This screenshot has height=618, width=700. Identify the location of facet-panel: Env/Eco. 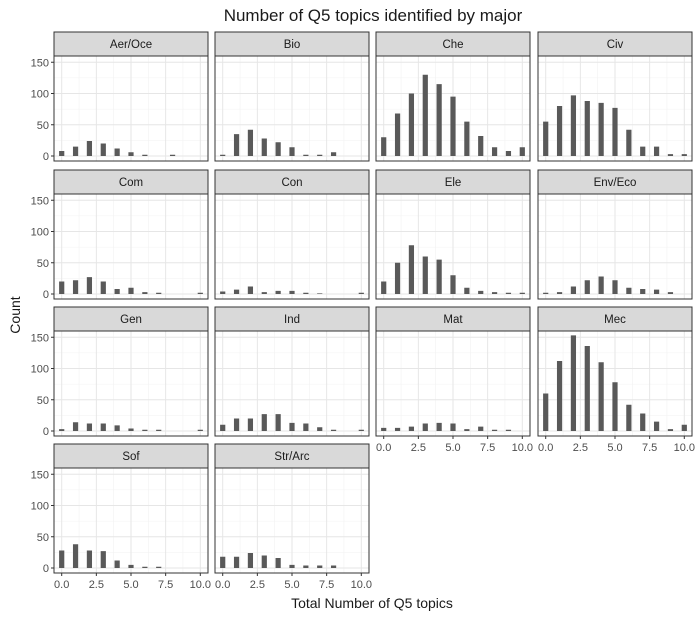
(615, 234).